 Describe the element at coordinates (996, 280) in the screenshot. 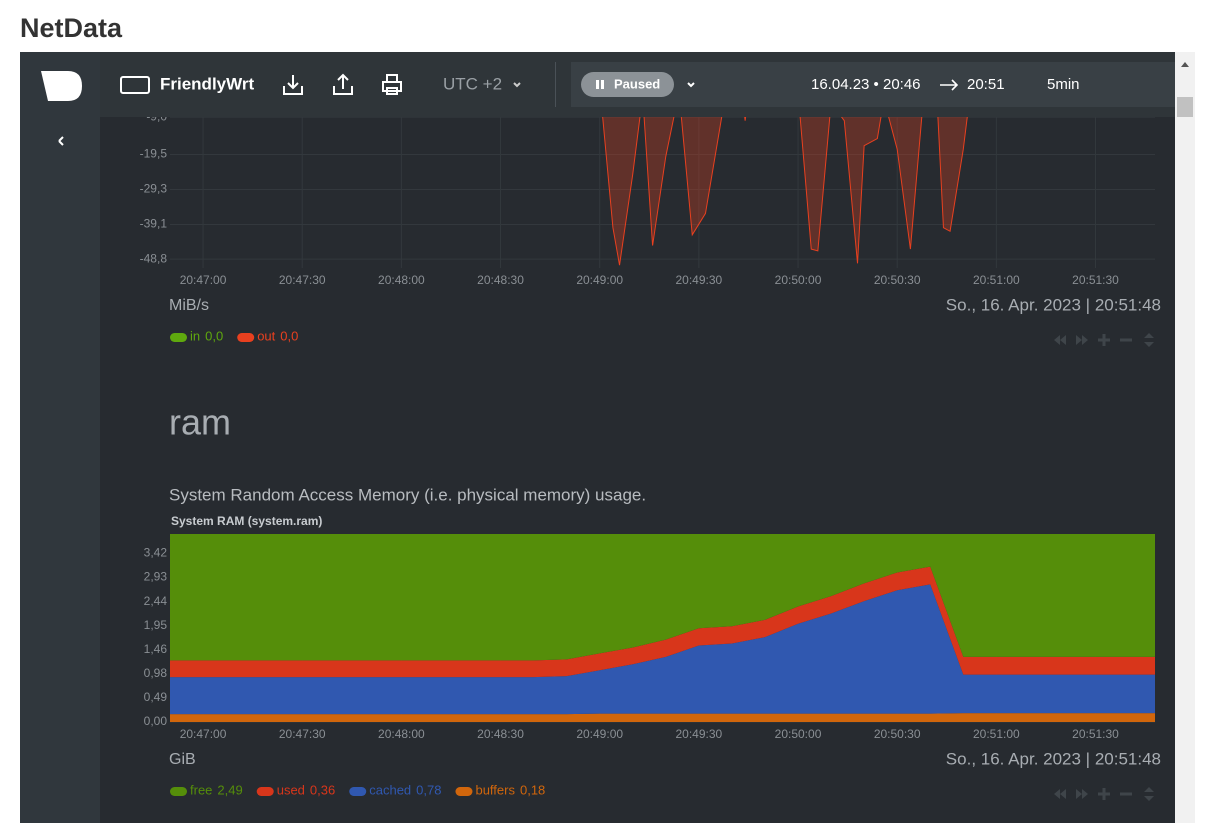

I see `x-tick-label: 20:51:00` at that location.